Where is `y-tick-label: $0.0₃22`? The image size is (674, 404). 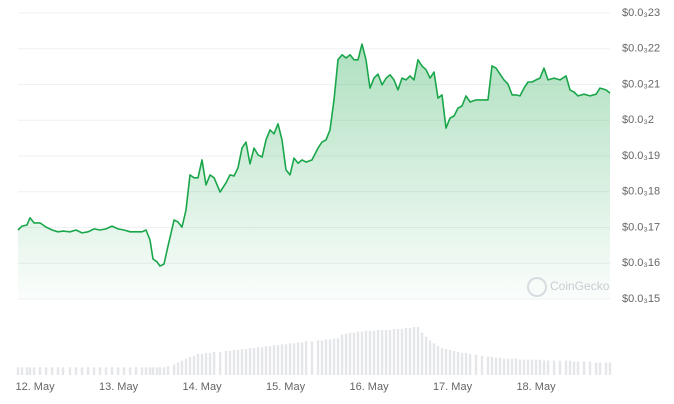 y-tick-label: $0.0₃22 is located at coordinates (641, 49).